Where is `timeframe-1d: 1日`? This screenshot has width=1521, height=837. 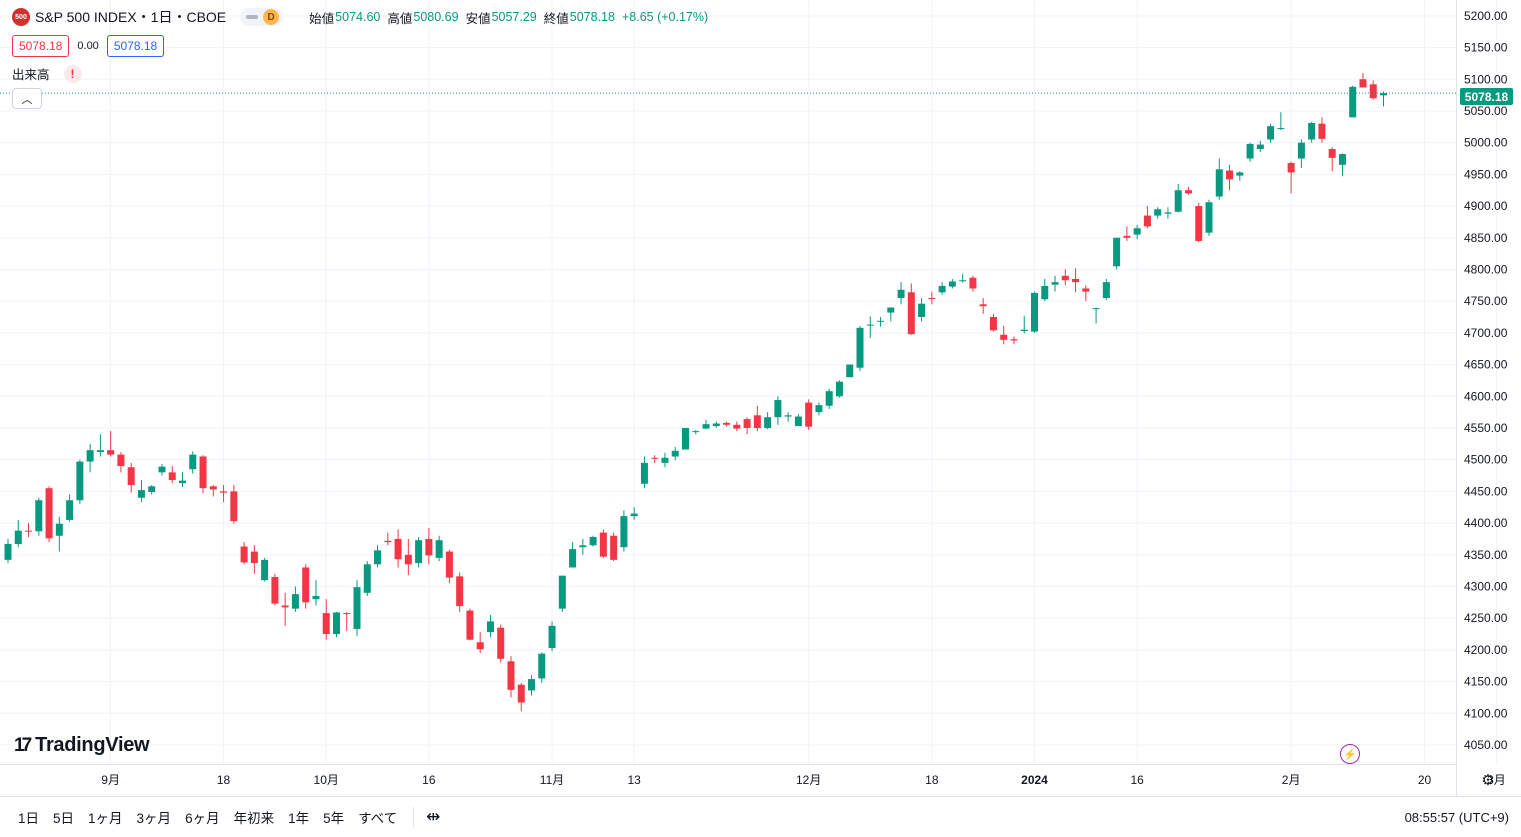
timeframe-1d: 1日 is located at coordinates (29, 818).